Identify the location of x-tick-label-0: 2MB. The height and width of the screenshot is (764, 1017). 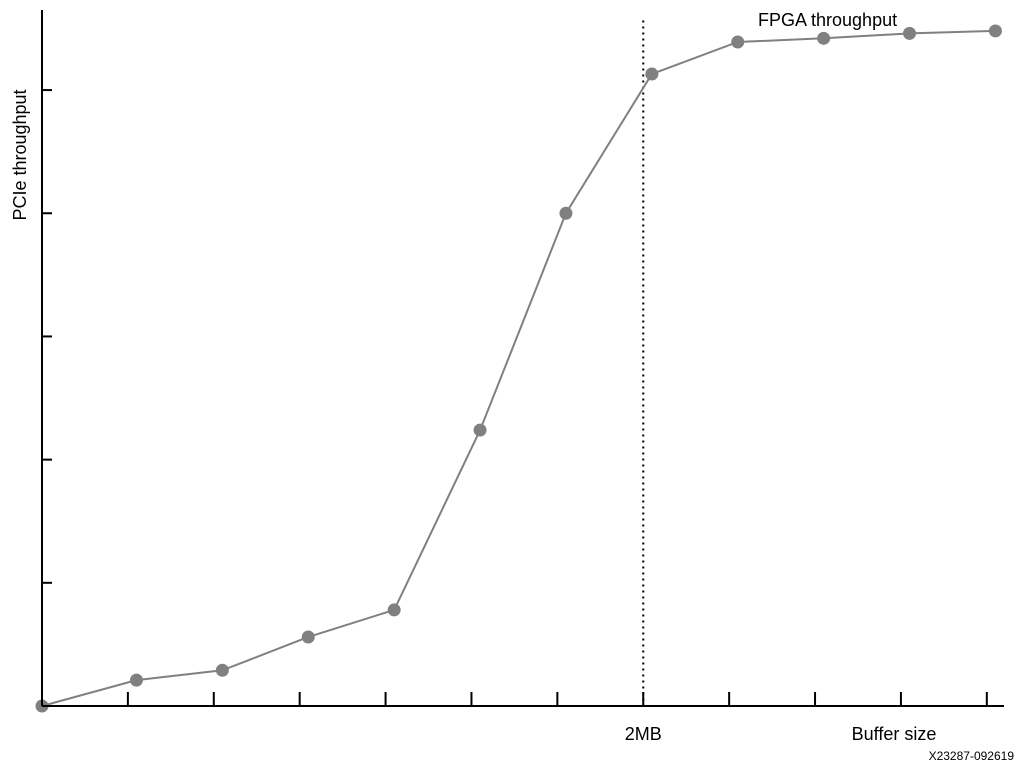
(643, 734).